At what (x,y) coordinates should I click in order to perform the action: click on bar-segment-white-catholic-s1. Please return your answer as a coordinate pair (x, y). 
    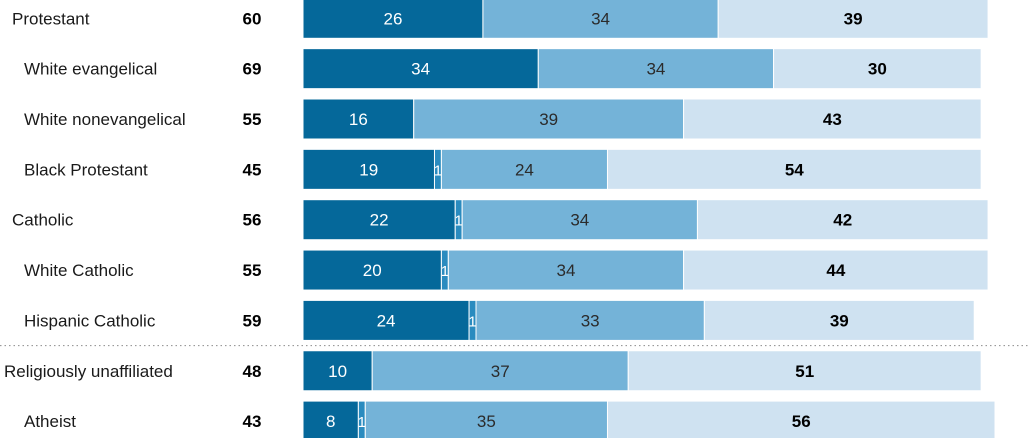
    Looking at the image, I should click on (372, 270).